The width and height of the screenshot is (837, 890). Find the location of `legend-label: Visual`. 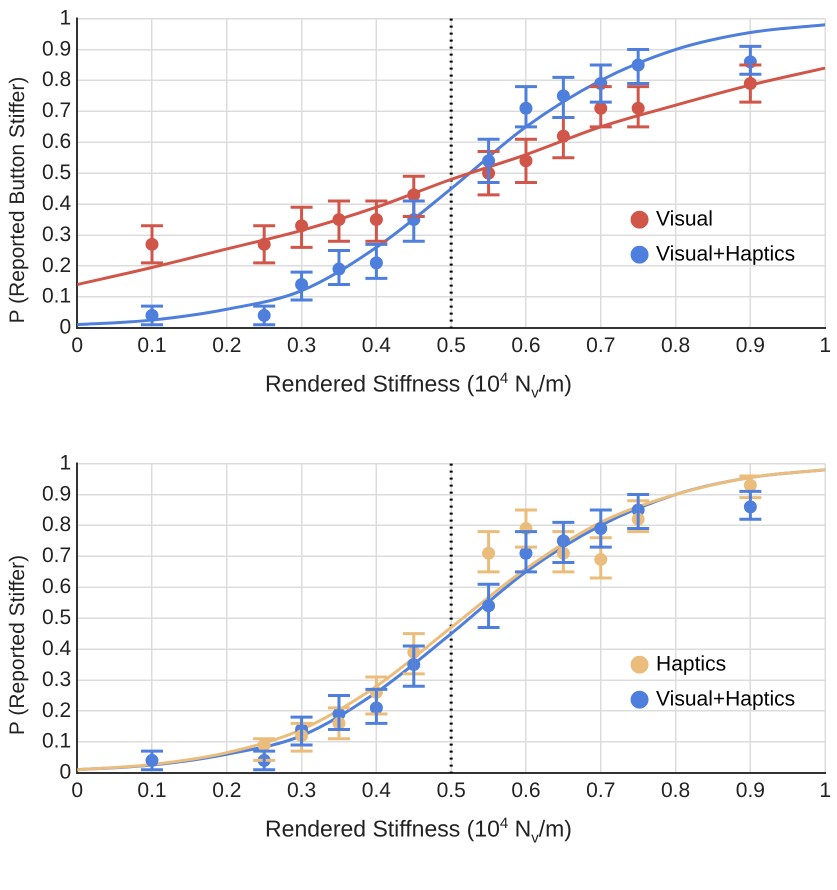

legend-label: Visual is located at coordinates (684, 218).